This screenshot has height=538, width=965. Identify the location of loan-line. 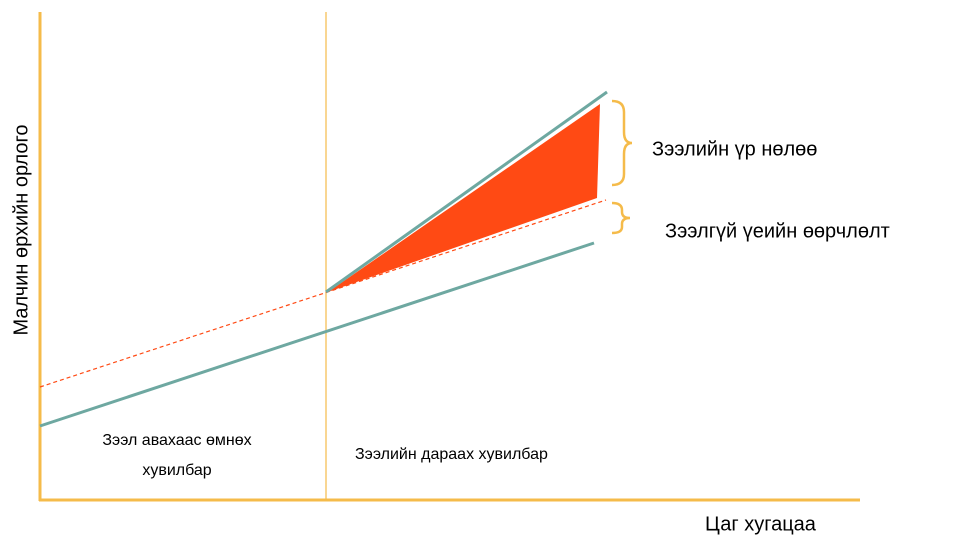
(466, 192).